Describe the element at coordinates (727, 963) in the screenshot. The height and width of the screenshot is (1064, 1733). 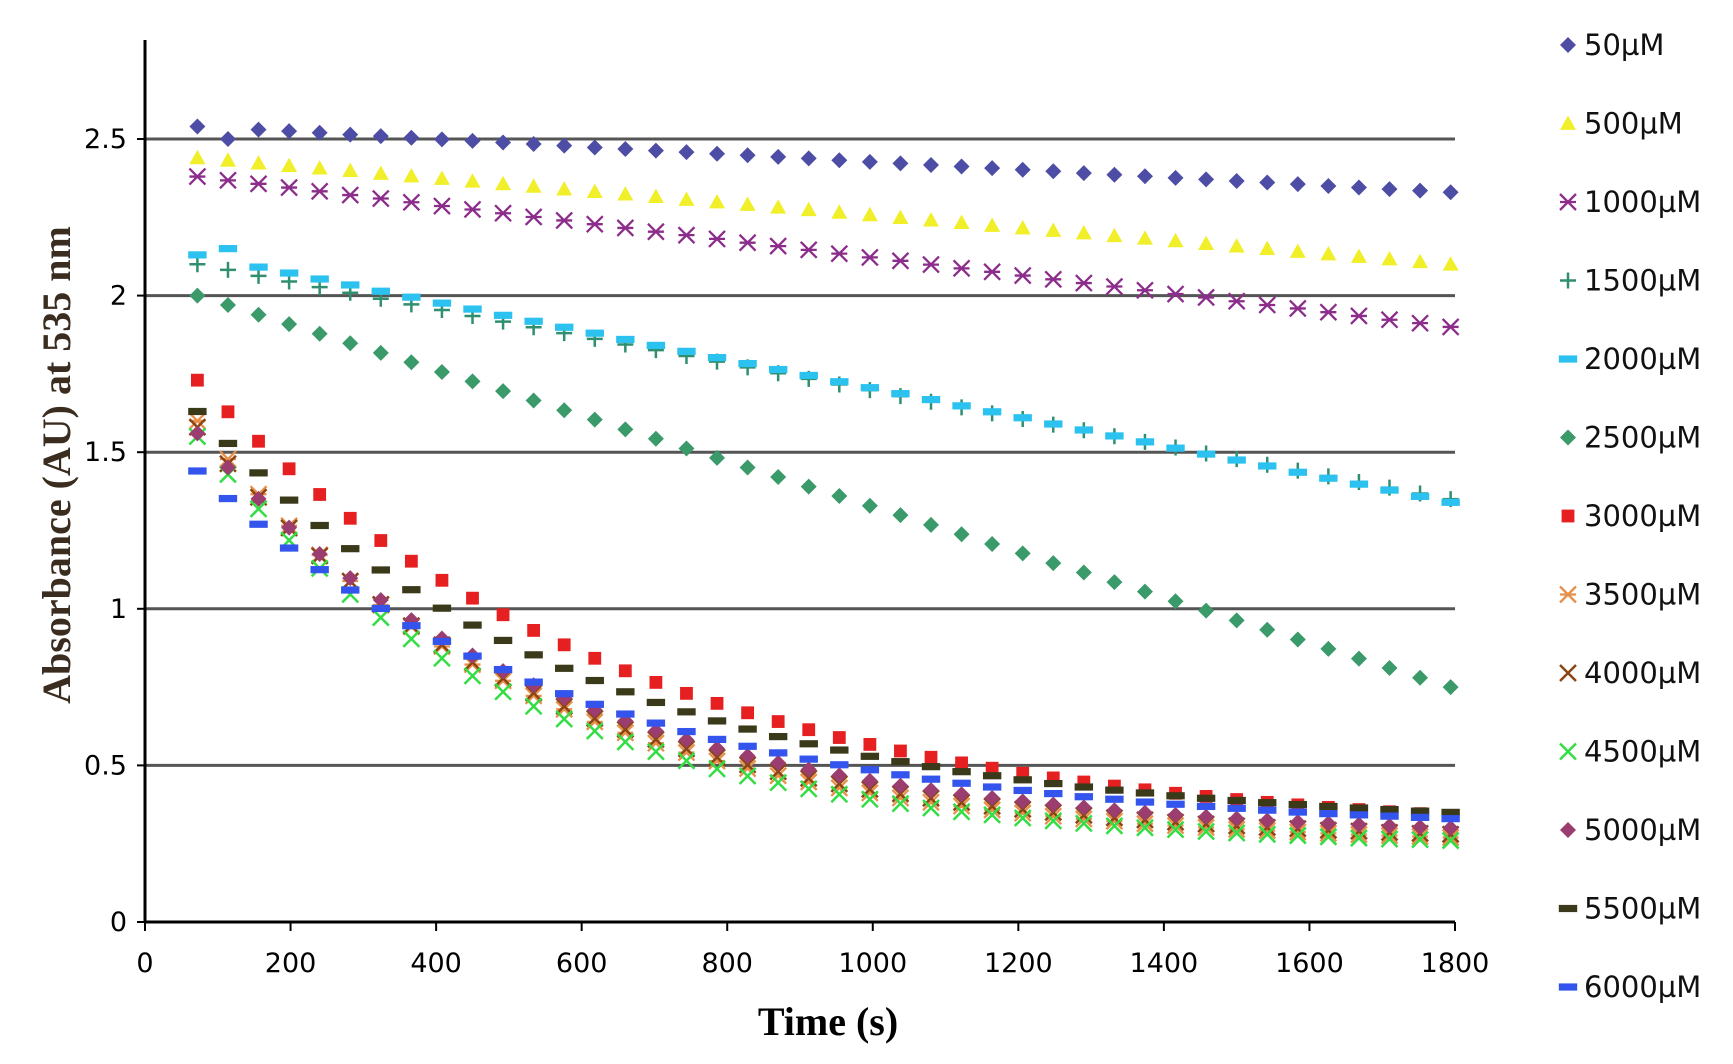
I see `x-tick-label: 800` at that location.